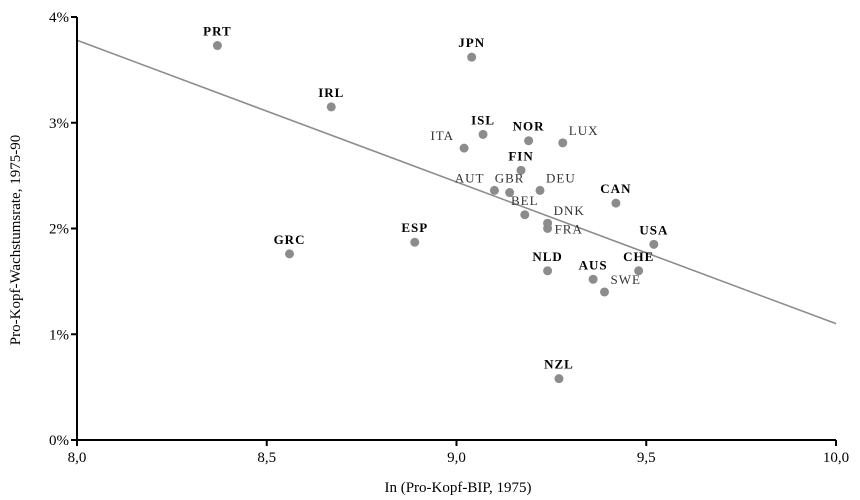 The height and width of the screenshot is (500, 860). Describe the element at coordinates (59, 335) in the screenshot. I see `y-tick-label: 1%` at that location.